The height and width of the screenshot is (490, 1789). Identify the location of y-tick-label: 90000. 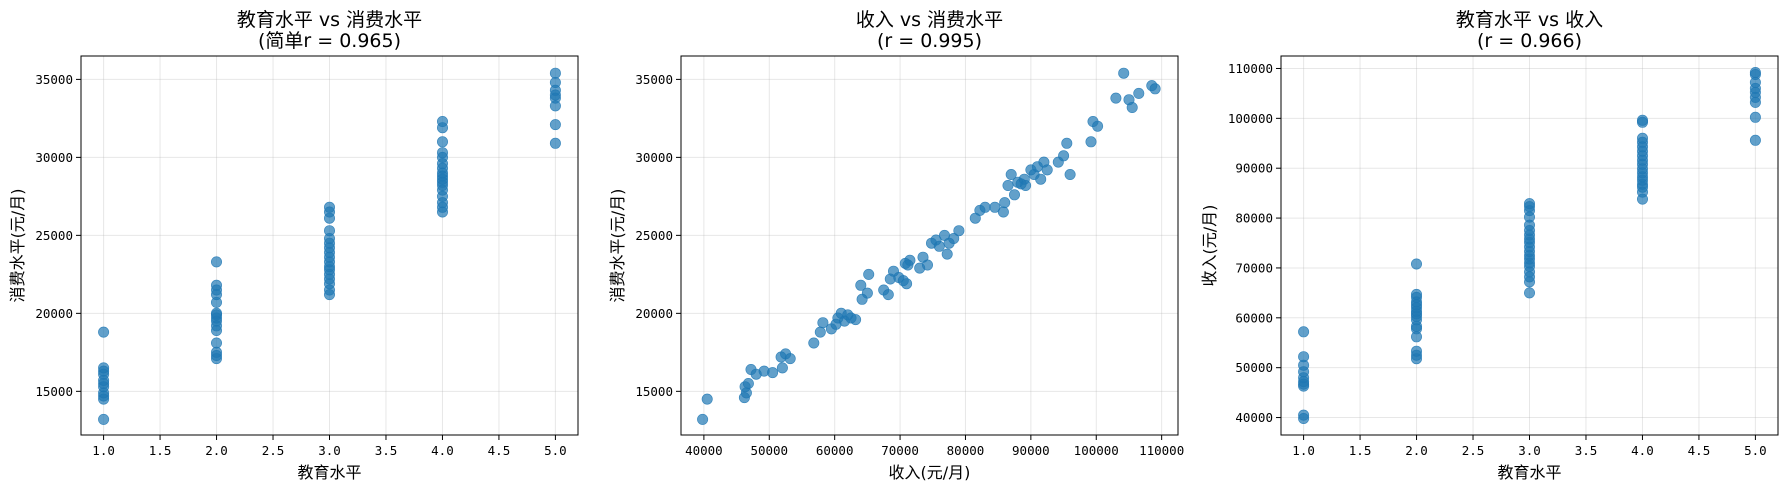
(1254, 168).